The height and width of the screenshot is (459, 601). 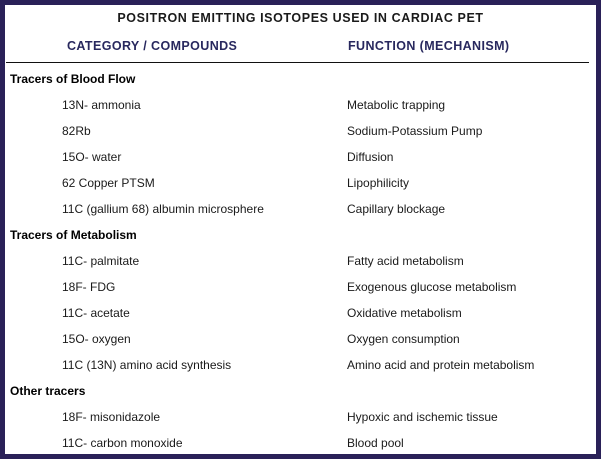 I want to click on section-header-label: Other tracers, so click(x=48, y=391).